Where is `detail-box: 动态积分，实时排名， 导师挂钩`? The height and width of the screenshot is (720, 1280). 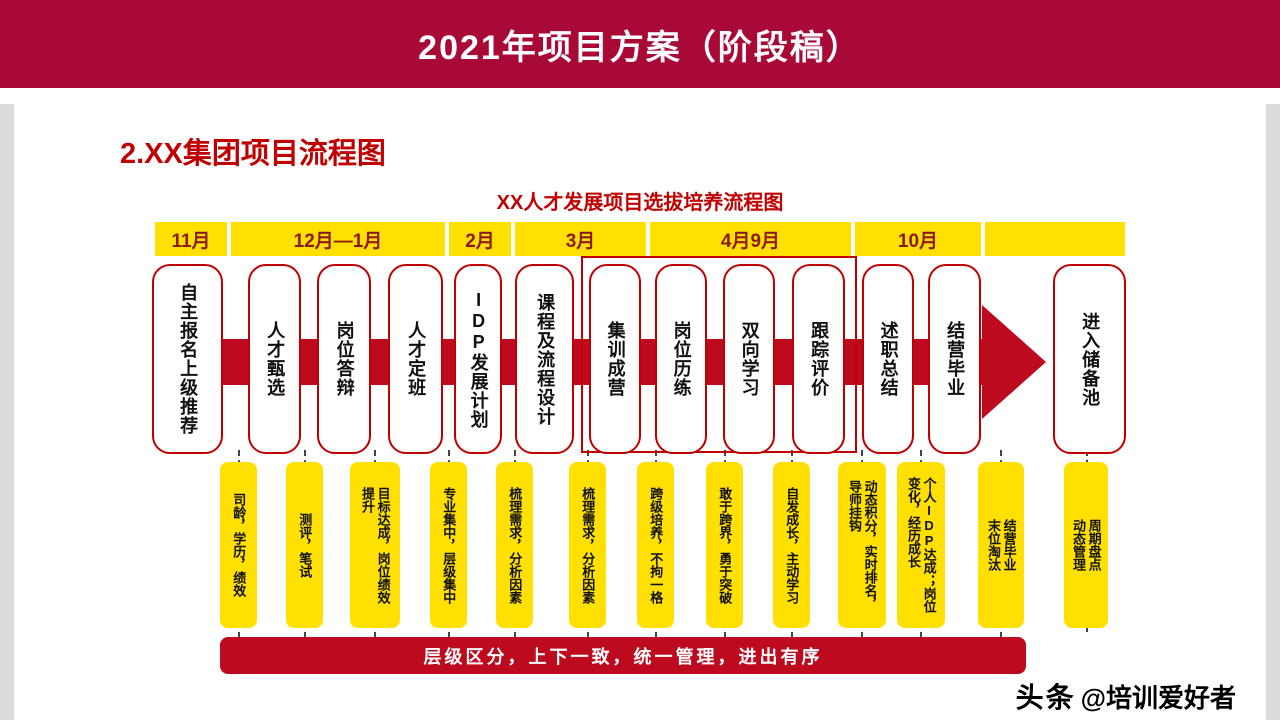
detail-box: 动态积分，实时排名， 导师挂钩 is located at coordinates (862, 545).